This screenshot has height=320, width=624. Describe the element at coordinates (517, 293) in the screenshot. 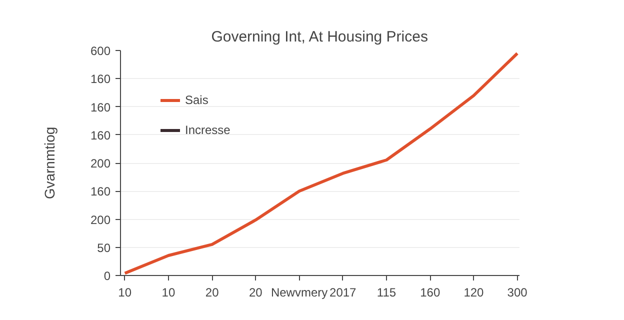

I see `x-tick-label: 300` at that location.